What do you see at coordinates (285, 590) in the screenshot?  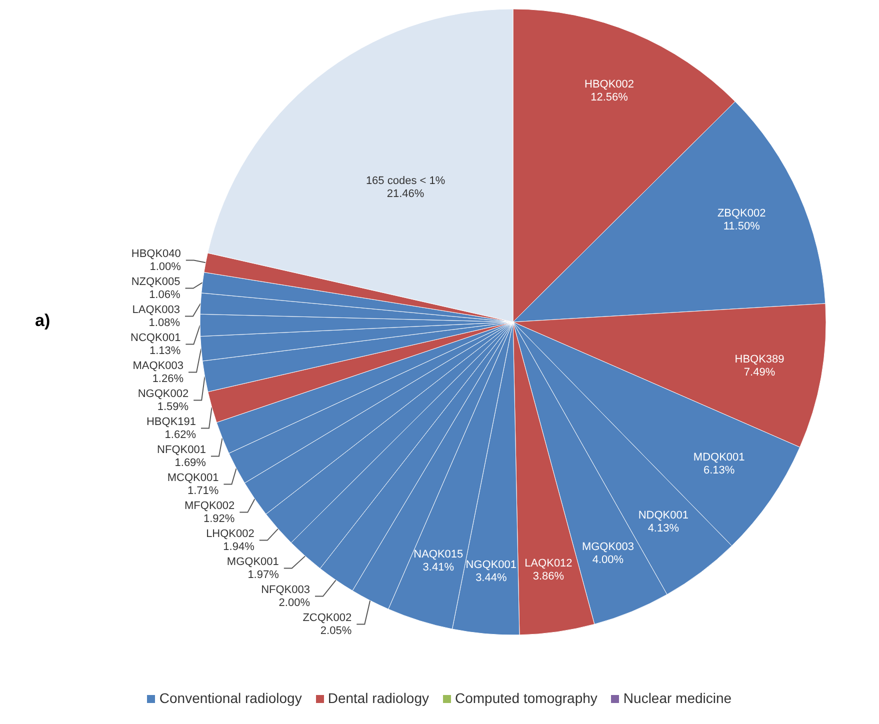 I see `slice-label: NFQK003` at bounding box center [285, 590].